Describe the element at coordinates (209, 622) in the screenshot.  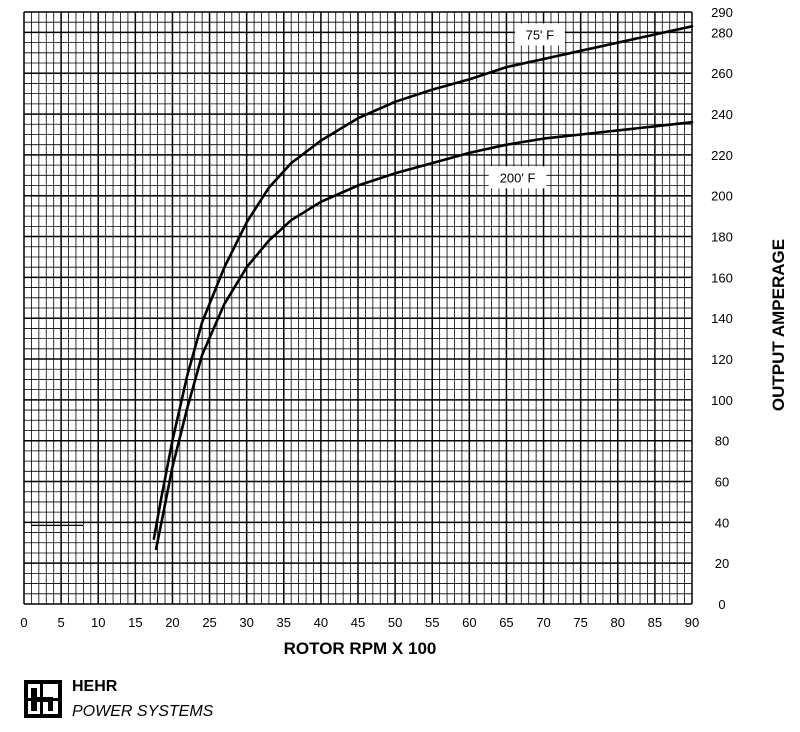
I see `x-tick-label: 25` at that location.